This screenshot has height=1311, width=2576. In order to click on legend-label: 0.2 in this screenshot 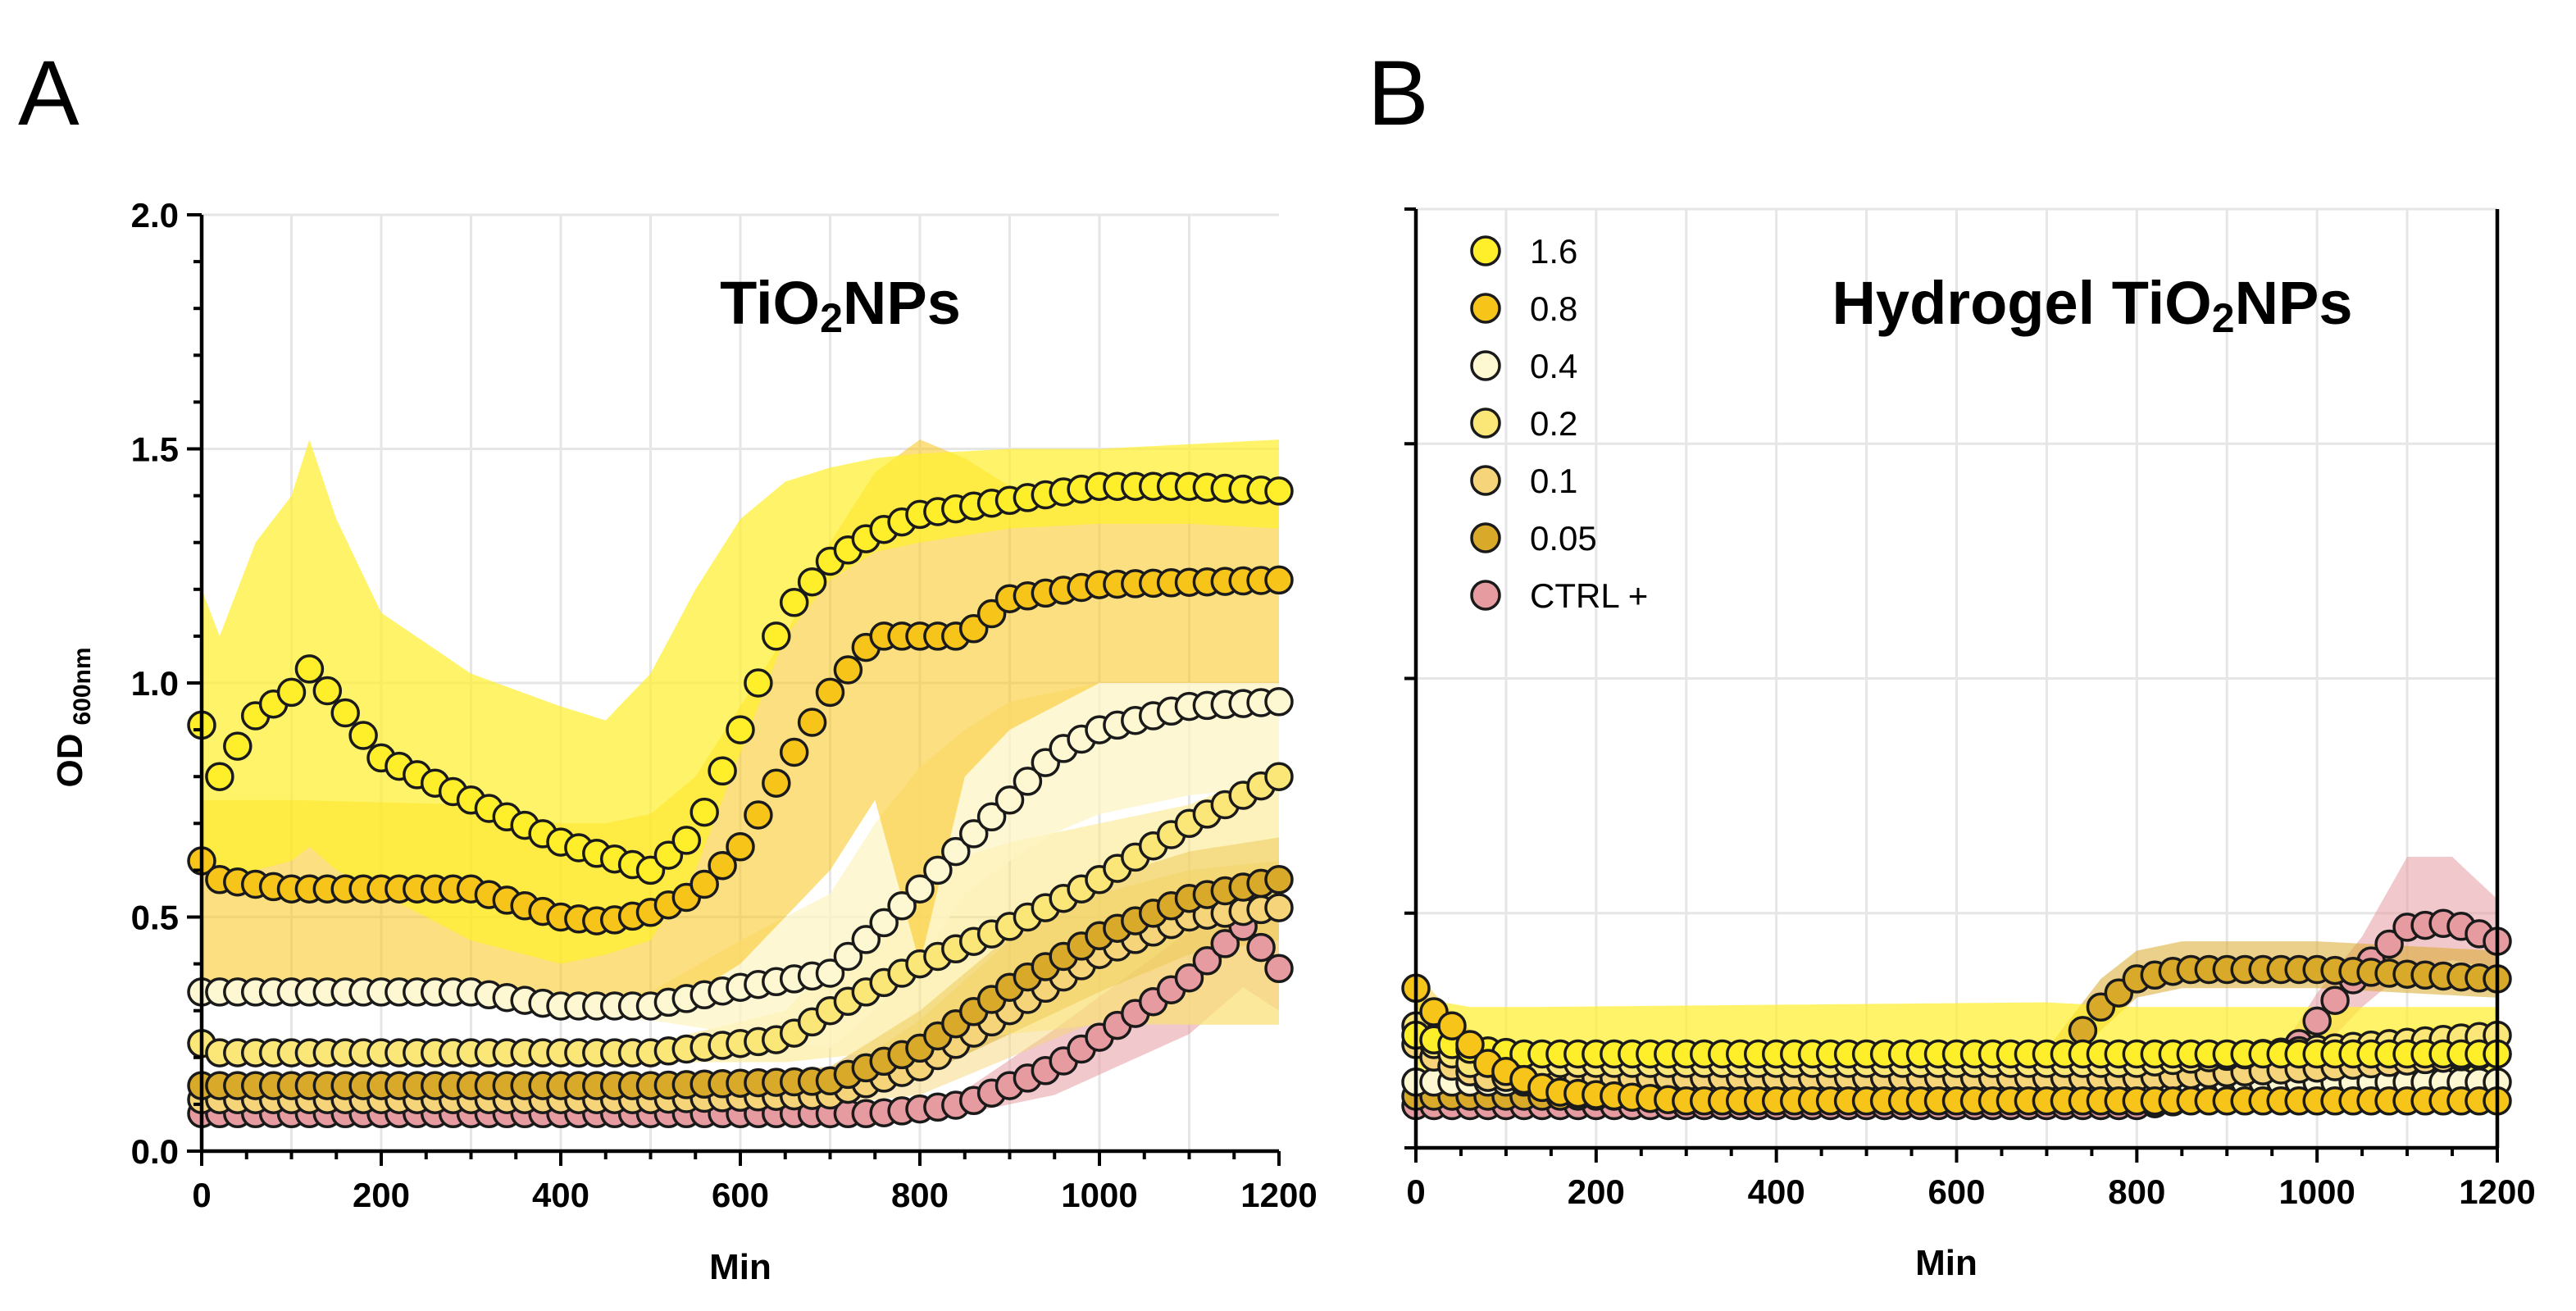, I will do `click(1553, 423)`.